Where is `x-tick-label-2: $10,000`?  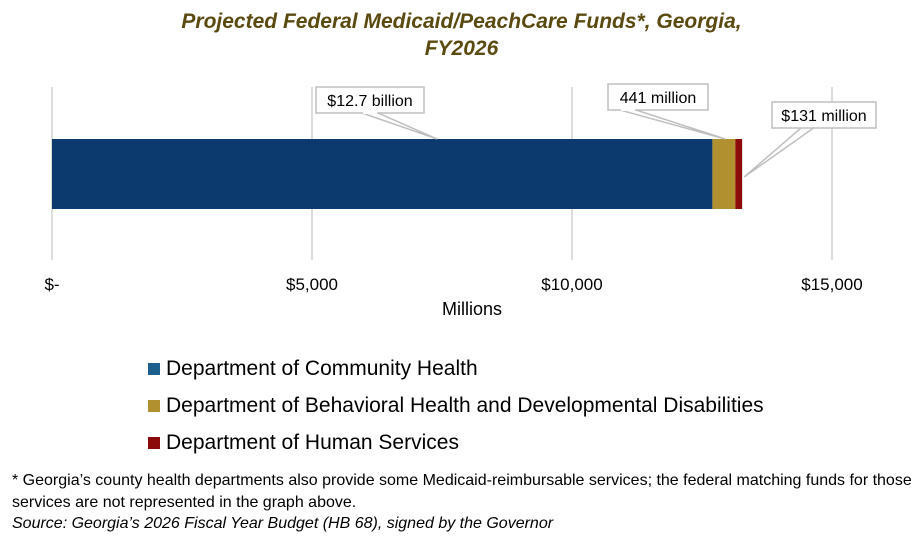
x-tick-label-2: $10,000 is located at coordinates (571, 284).